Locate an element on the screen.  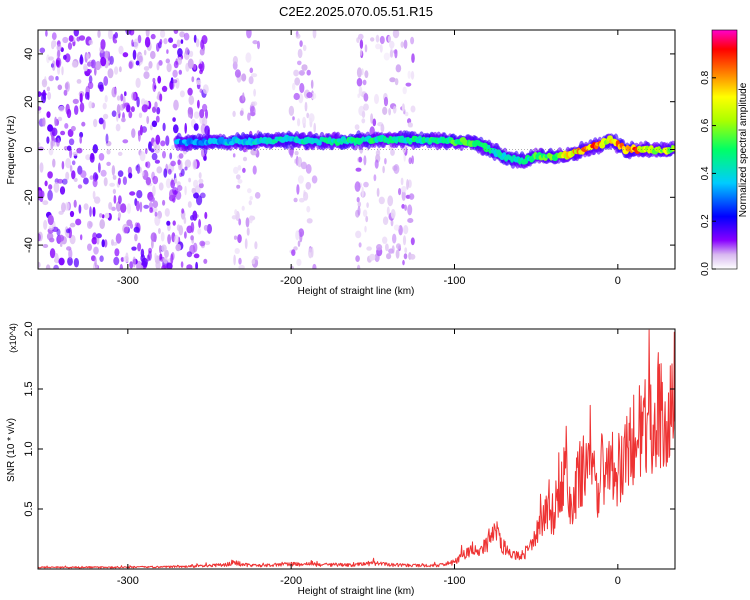
colorbar-tick-label: 0.8 is located at coordinates (705, 77).